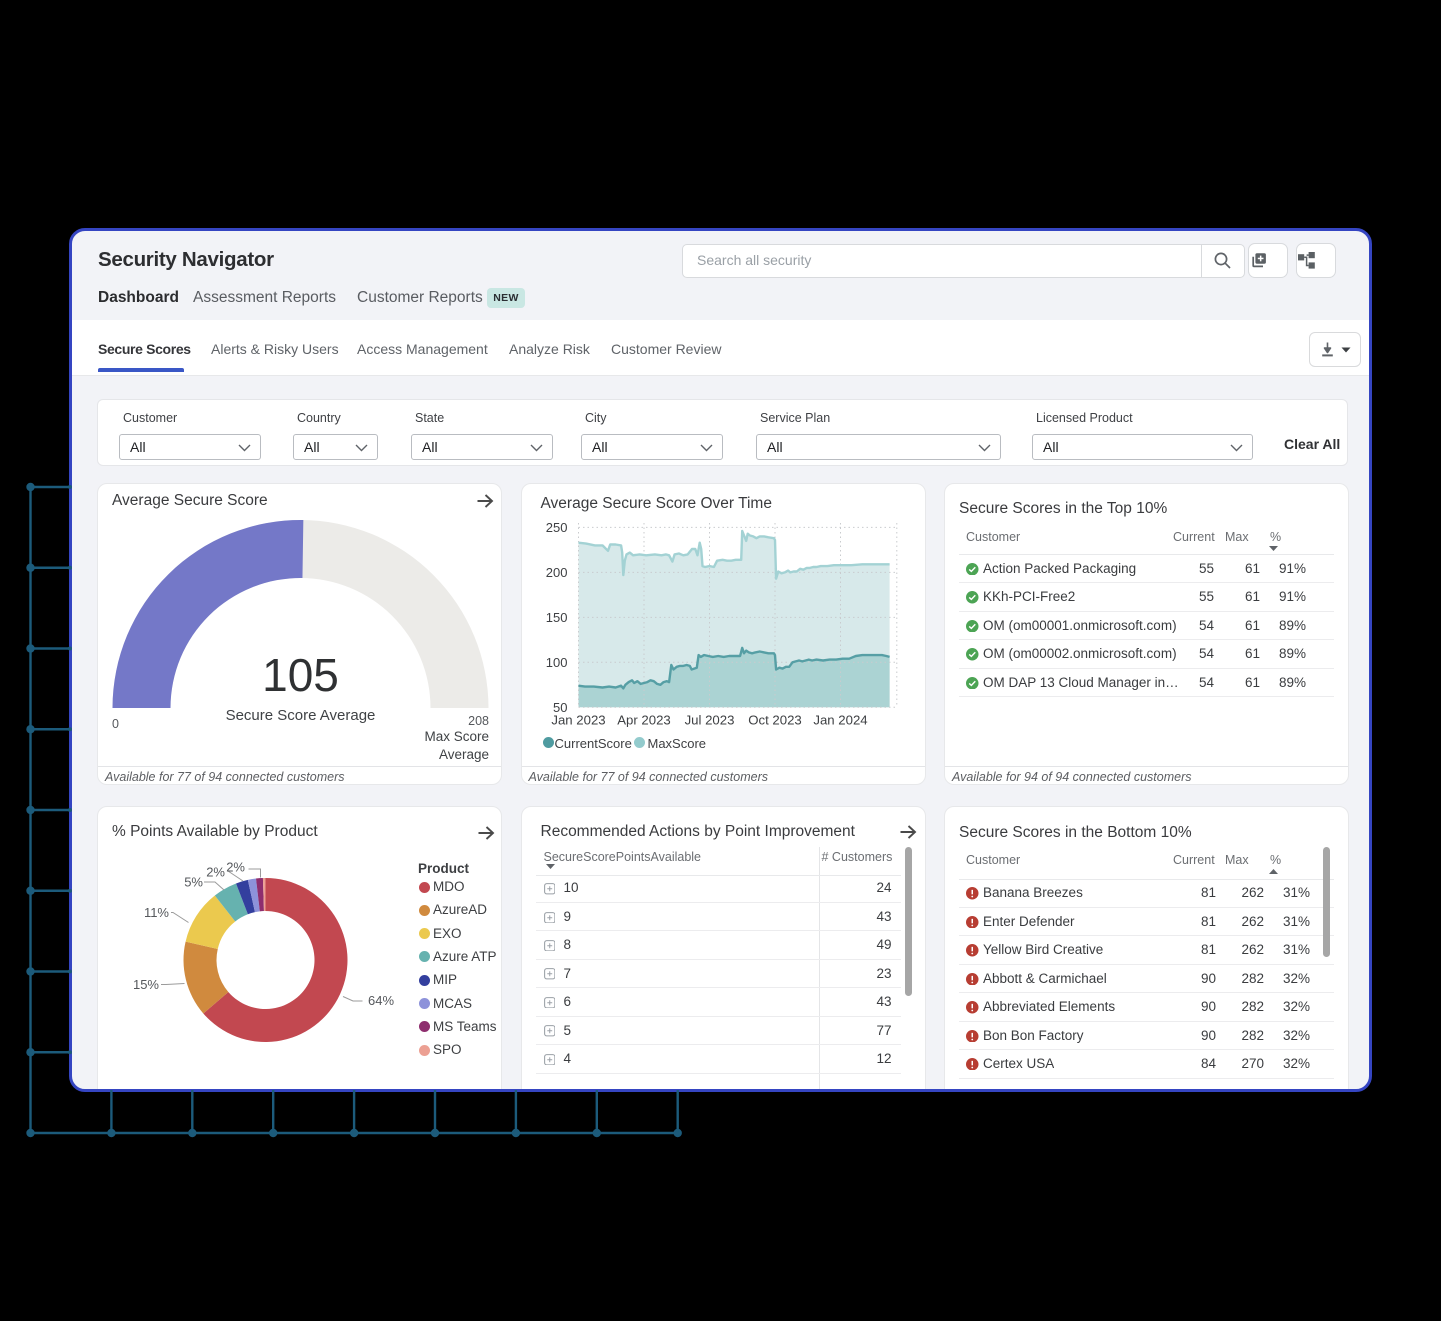 The height and width of the screenshot is (1321, 1441). Describe the element at coordinates (556, 617) in the screenshot. I see `svg-text: 150` at that location.